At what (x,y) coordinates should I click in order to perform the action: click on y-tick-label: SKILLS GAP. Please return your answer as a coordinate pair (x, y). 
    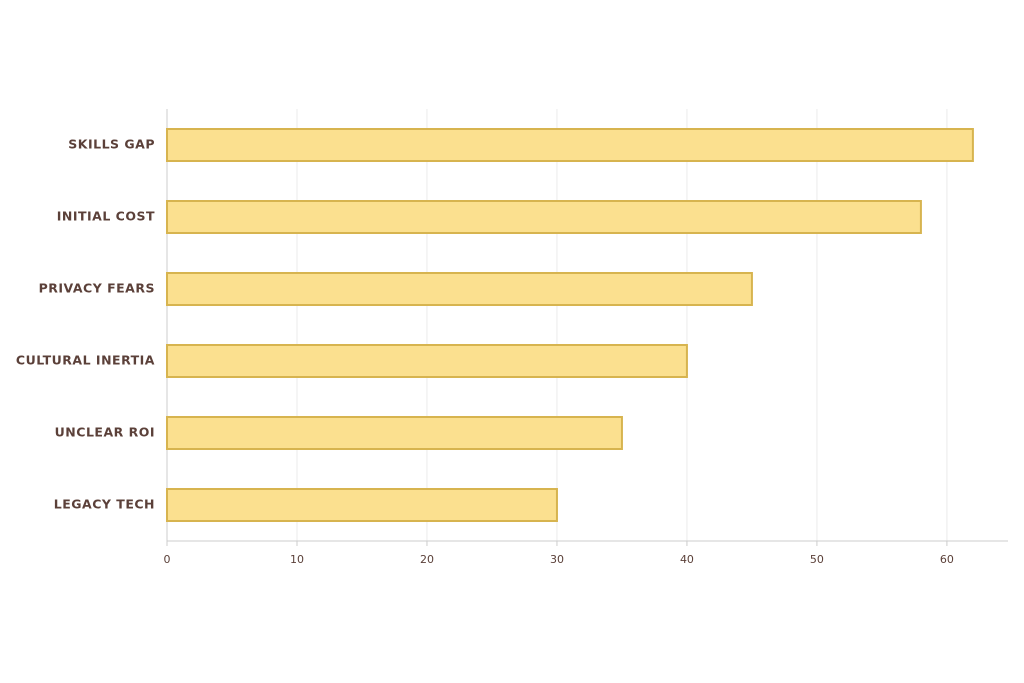
    Looking at the image, I should click on (111, 144).